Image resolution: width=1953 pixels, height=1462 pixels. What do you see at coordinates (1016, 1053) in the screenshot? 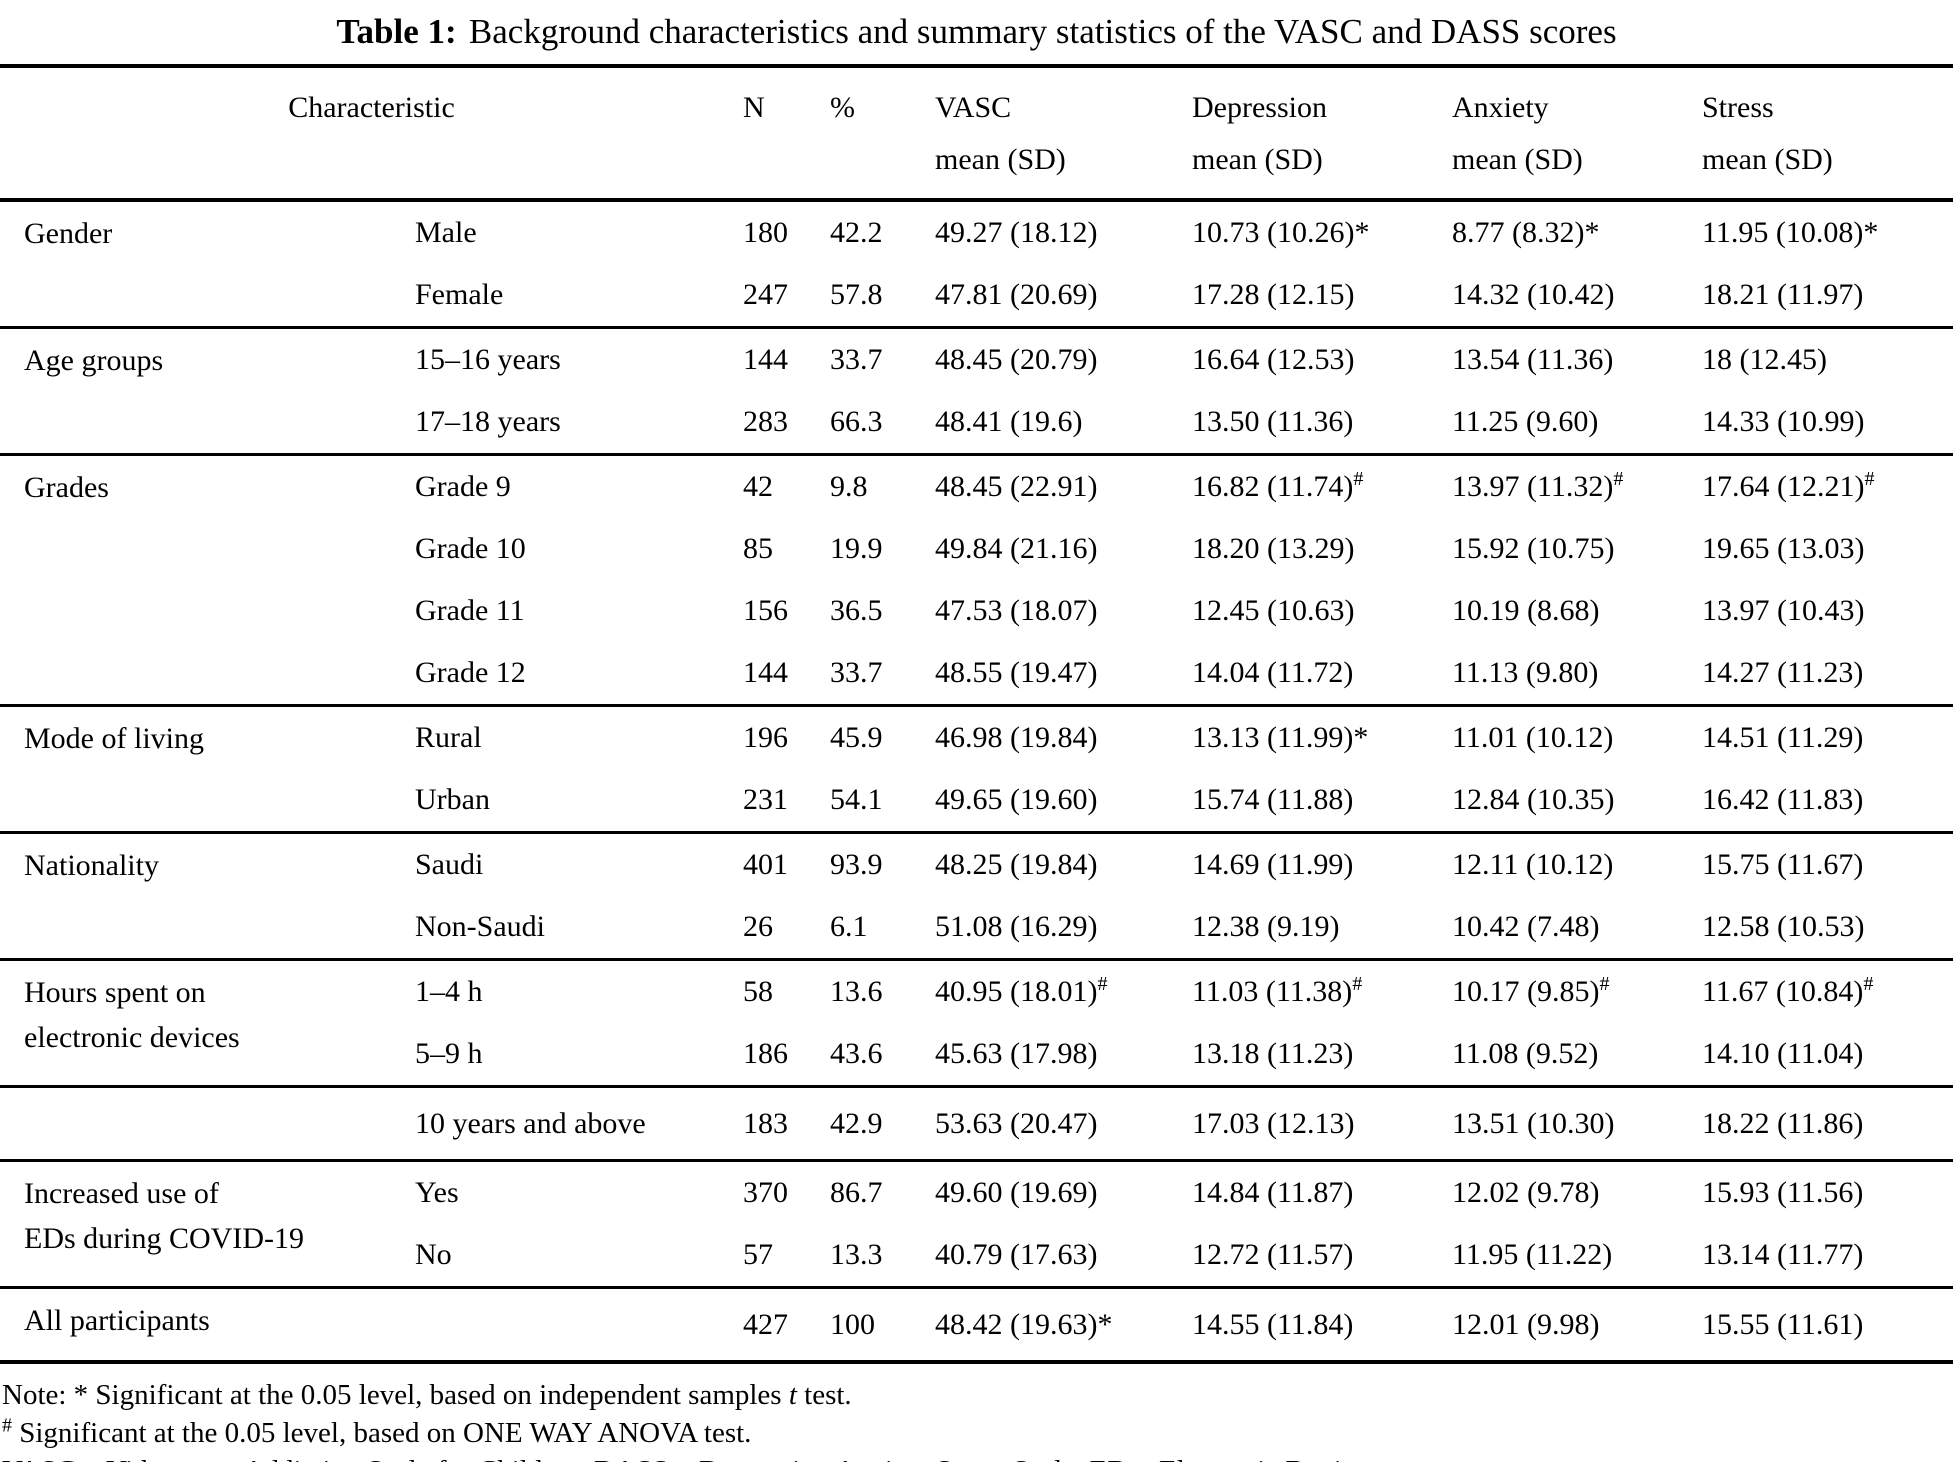
I see `vasc-cell: 45.63 (17.98)` at bounding box center [1016, 1053].